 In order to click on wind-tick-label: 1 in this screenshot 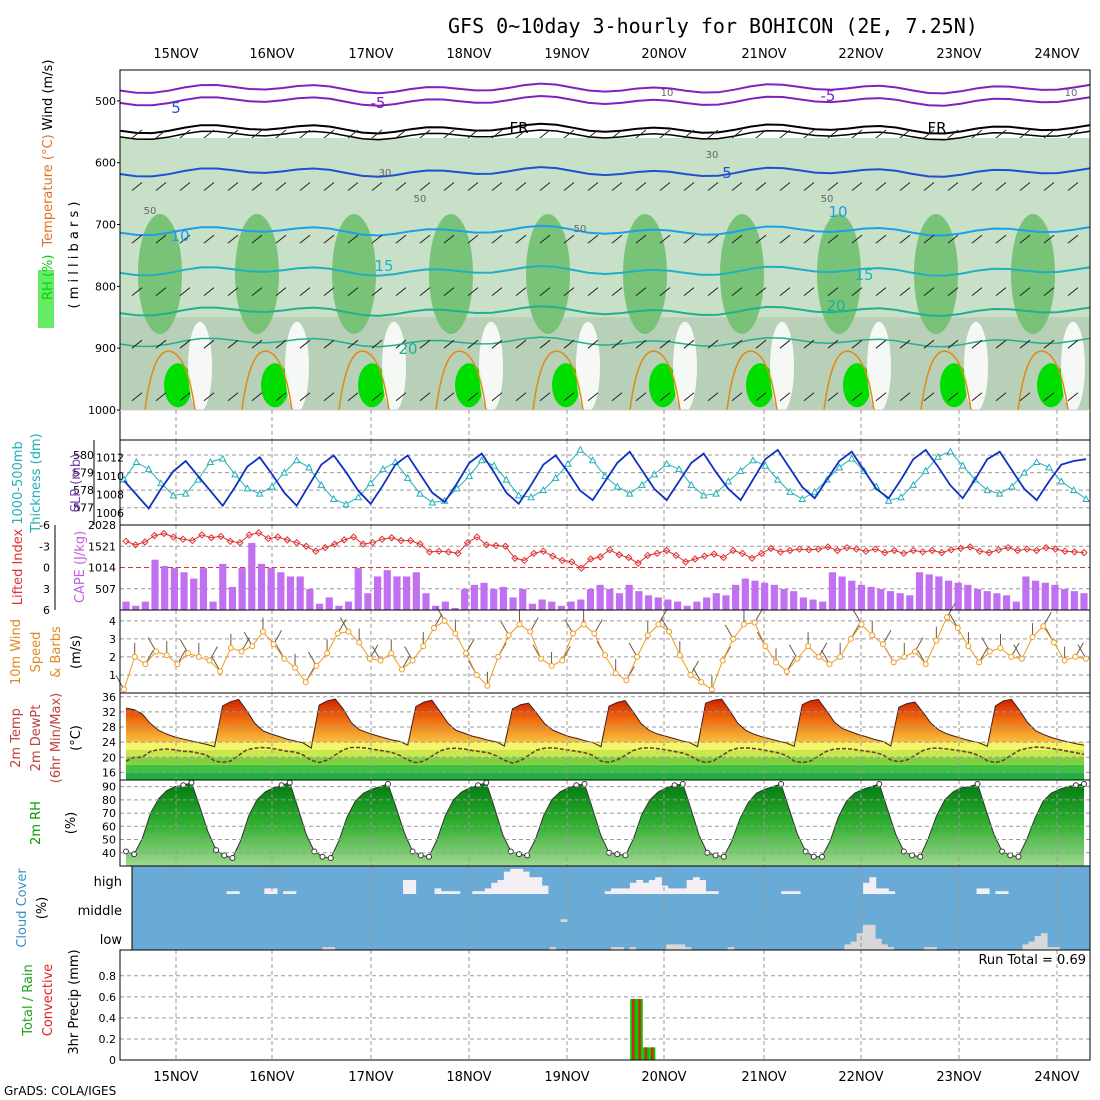, I will do `click(112, 675)`.